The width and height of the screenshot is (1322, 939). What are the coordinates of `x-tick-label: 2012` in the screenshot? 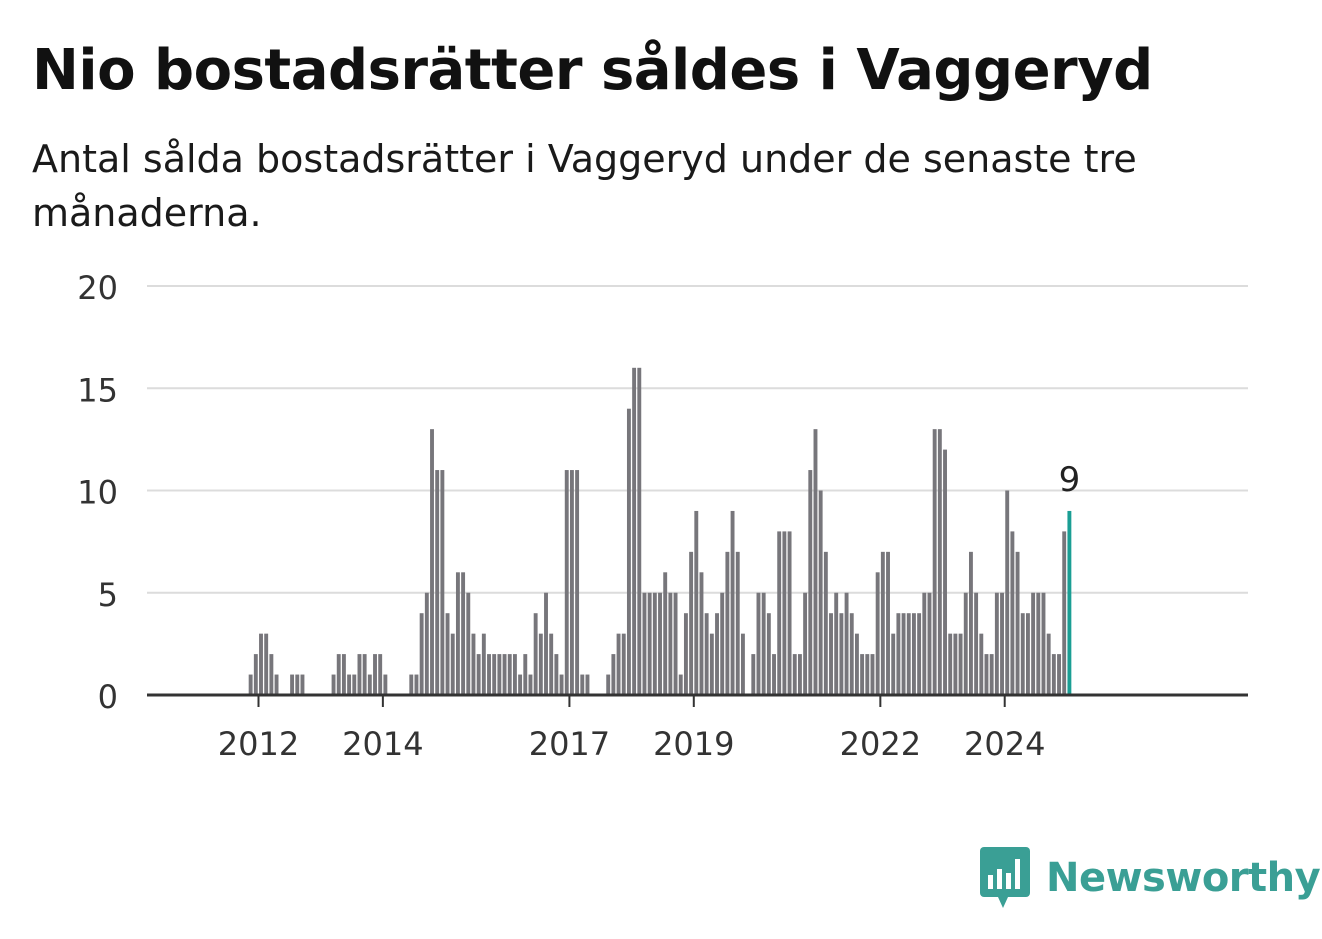 It's located at (258, 744).